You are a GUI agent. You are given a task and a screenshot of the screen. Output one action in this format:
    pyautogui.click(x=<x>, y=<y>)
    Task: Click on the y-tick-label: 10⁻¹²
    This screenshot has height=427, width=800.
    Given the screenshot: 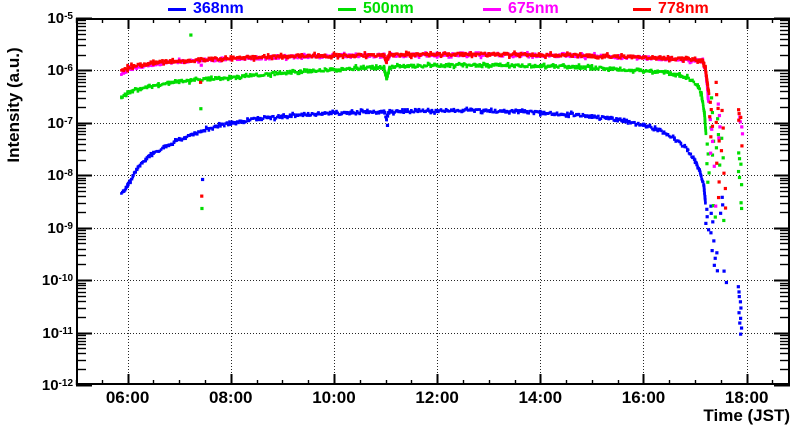 What is the action you would take?
    pyautogui.click(x=57, y=385)
    